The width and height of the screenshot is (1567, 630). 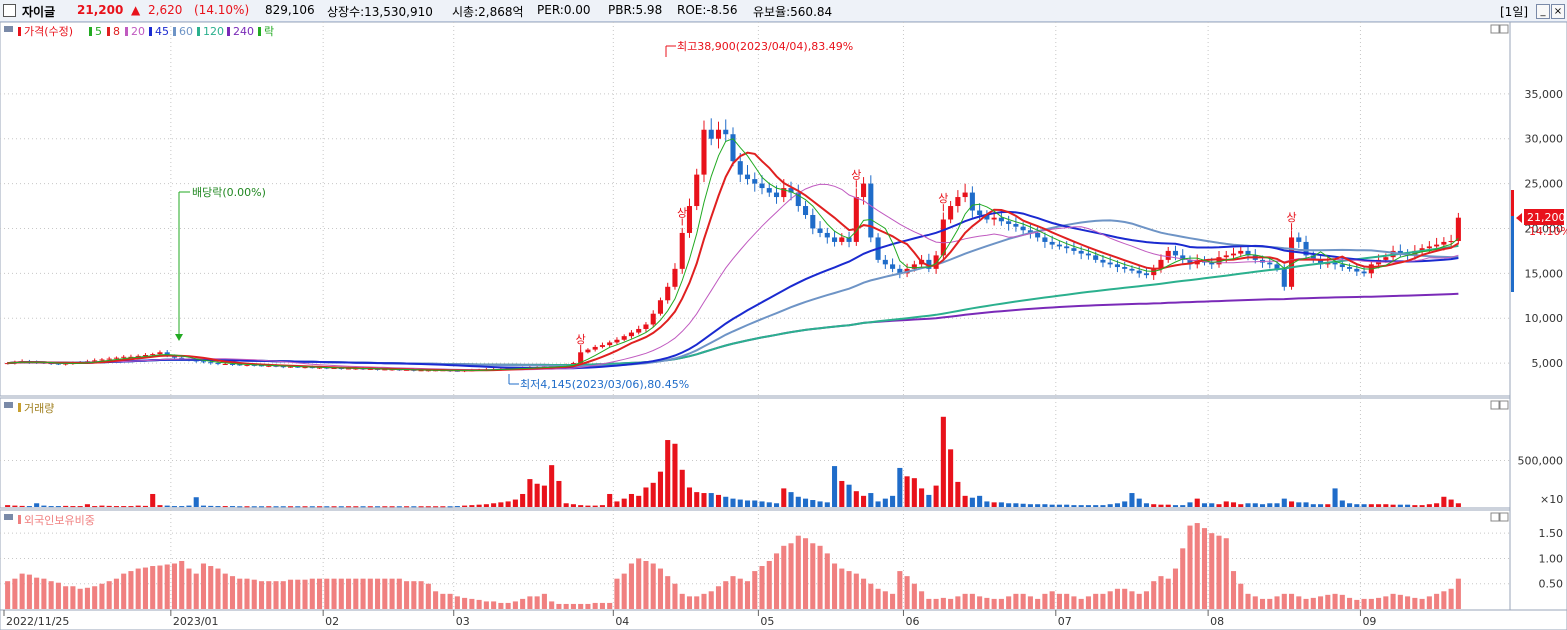 What do you see at coordinates (39, 12) in the screenshot?
I see `stock-name: 자이글` at bounding box center [39, 12].